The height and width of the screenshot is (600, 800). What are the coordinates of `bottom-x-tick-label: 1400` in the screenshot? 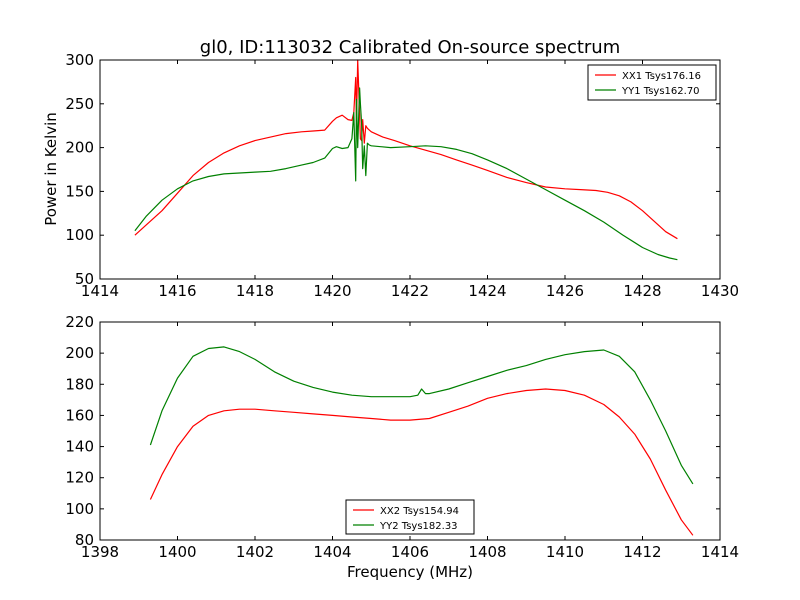 It's located at (177, 552).